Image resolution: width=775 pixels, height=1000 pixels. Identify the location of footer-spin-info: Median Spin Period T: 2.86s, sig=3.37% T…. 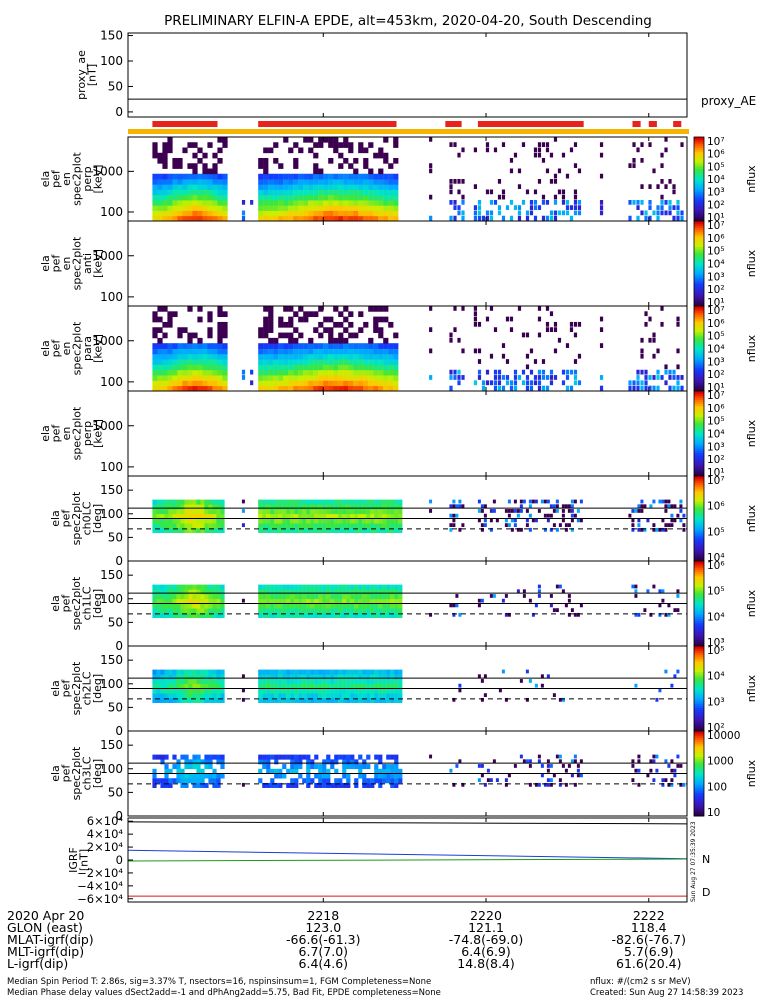
(219, 982).